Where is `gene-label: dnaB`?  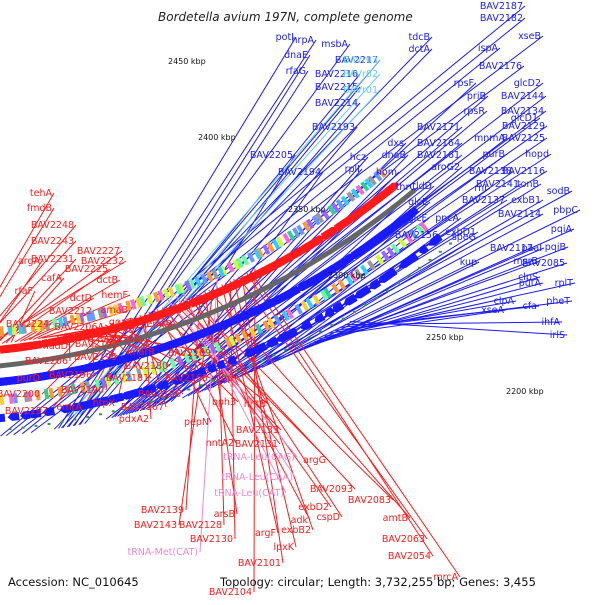
gene-label: dnaB is located at coordinates (394, 155).